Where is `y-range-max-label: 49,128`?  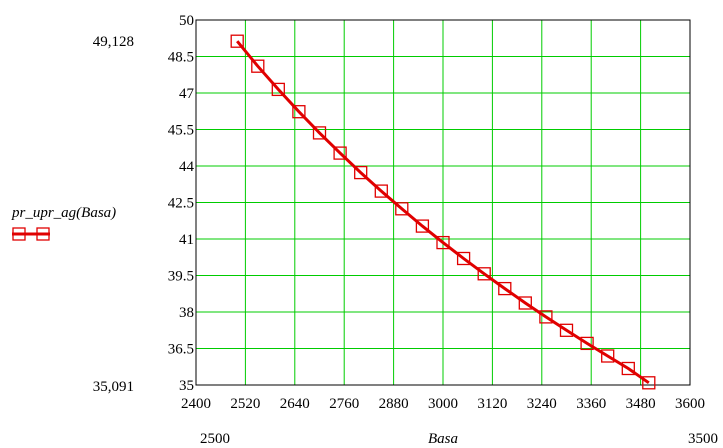 y-range-max-label: 49,128 is located at coordinates (113, 42).